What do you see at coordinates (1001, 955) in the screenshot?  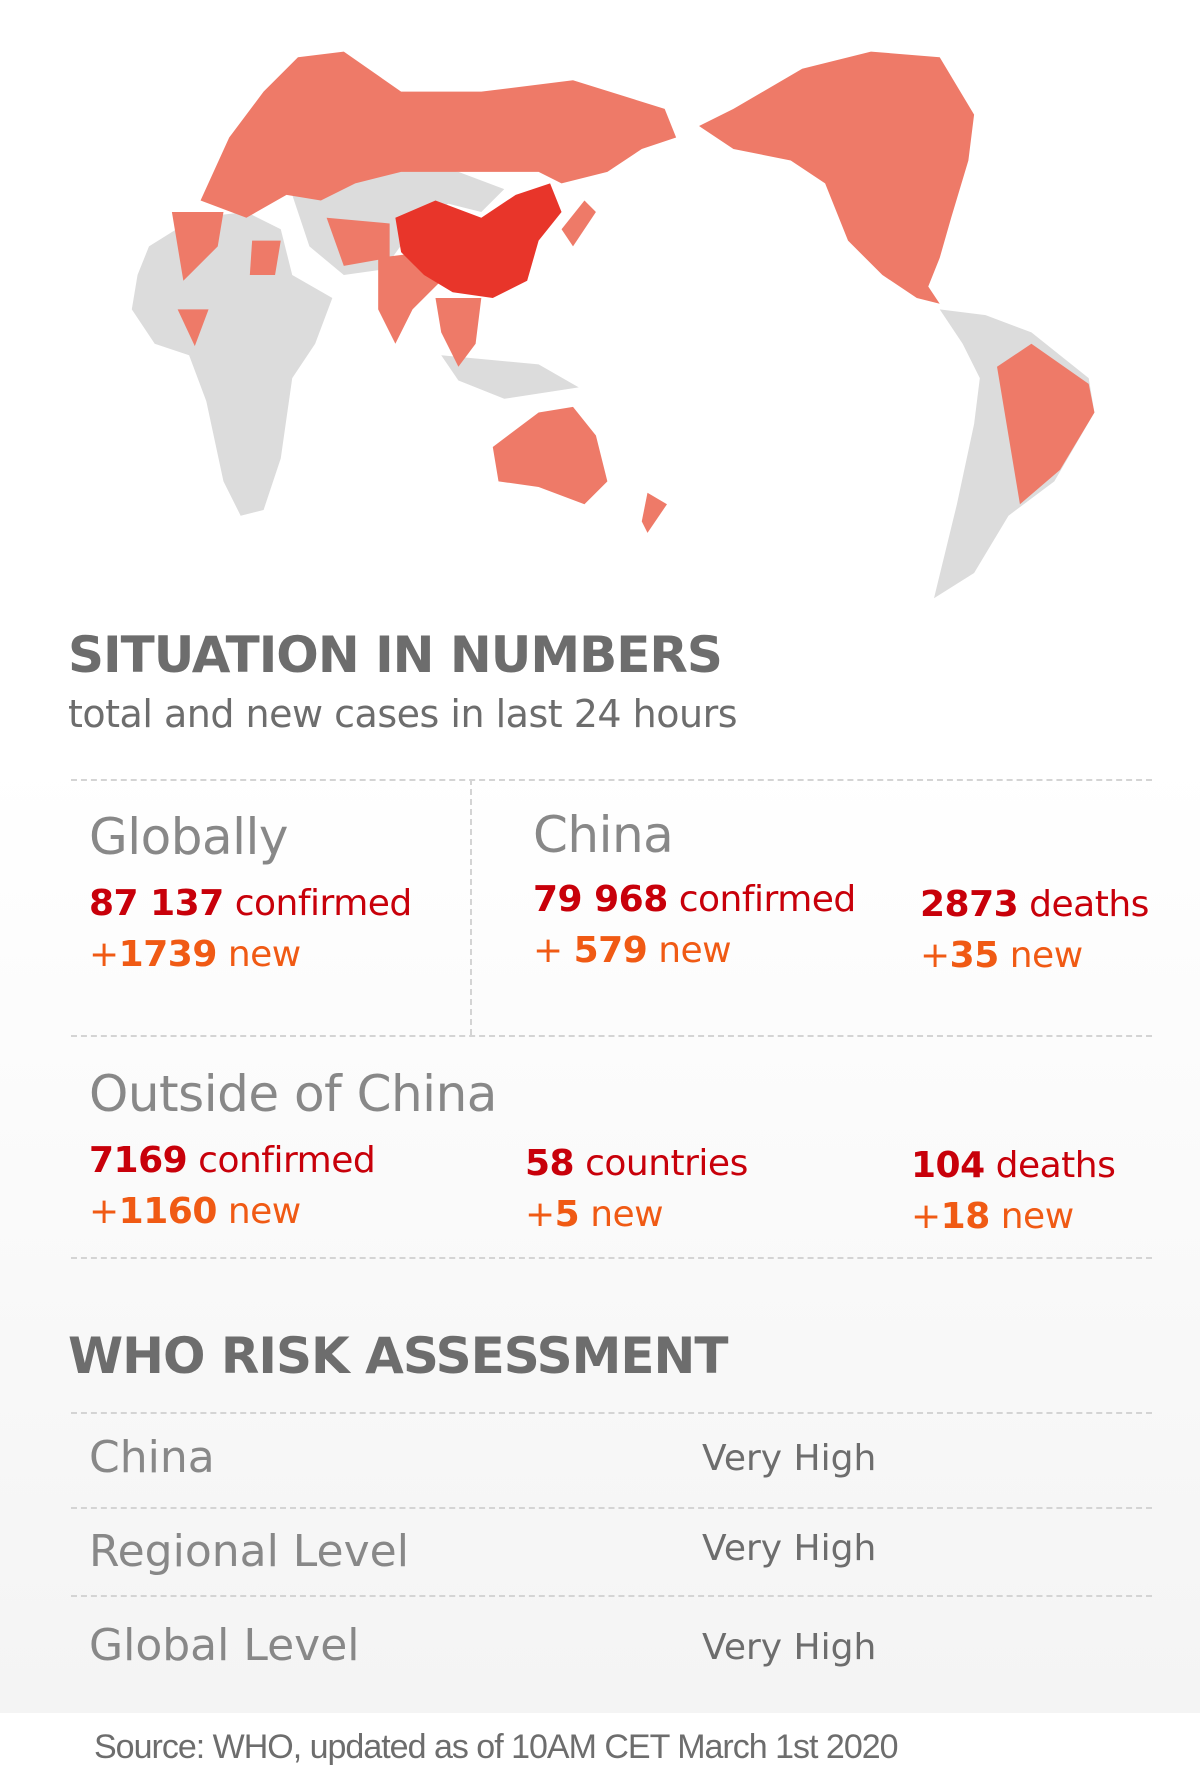 I see `china-deaths-new: +35 new` at bounding box center [1001, 955].